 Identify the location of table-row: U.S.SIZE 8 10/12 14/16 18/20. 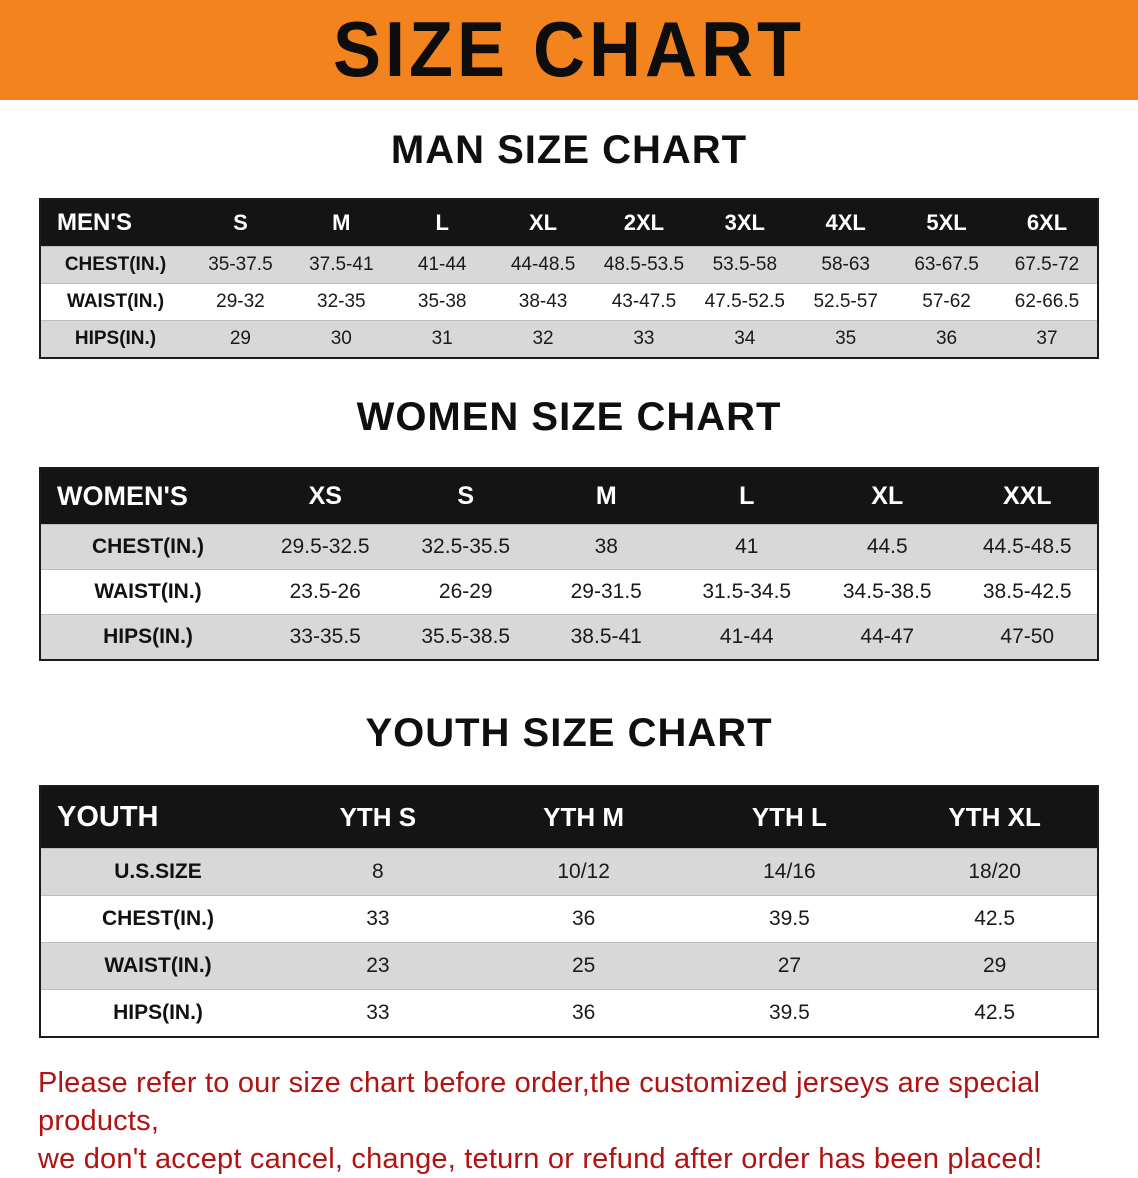
(569, 872).